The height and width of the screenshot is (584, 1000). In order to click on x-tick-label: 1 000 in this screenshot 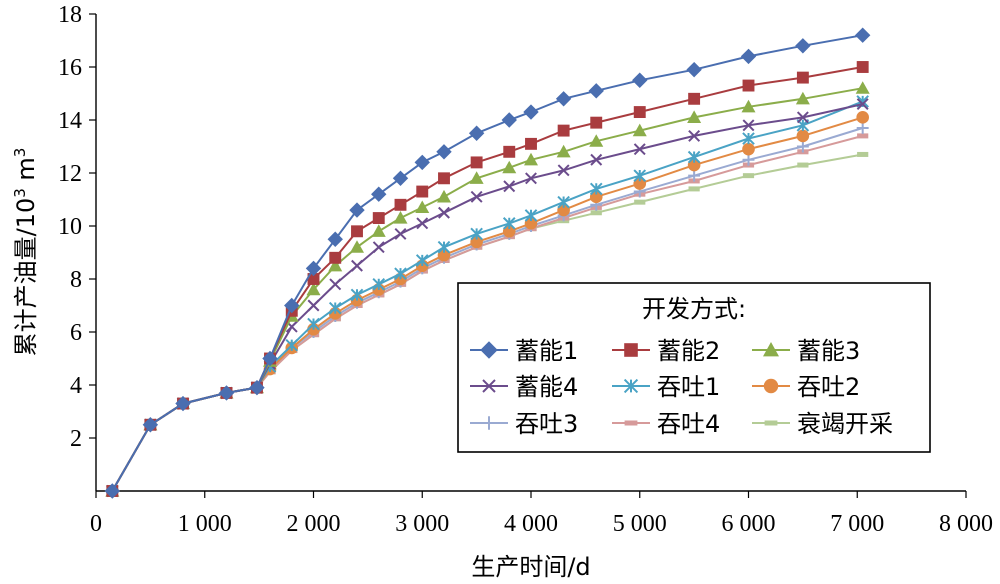, I will do `click(205, 524)`.